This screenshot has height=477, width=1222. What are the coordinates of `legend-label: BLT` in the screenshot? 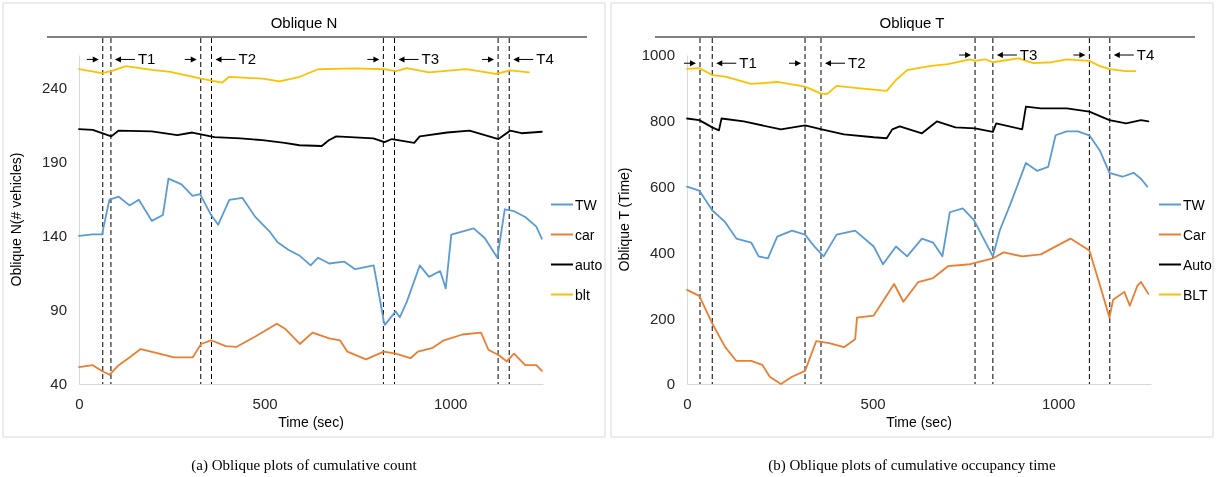 It's located at (1196, 294).